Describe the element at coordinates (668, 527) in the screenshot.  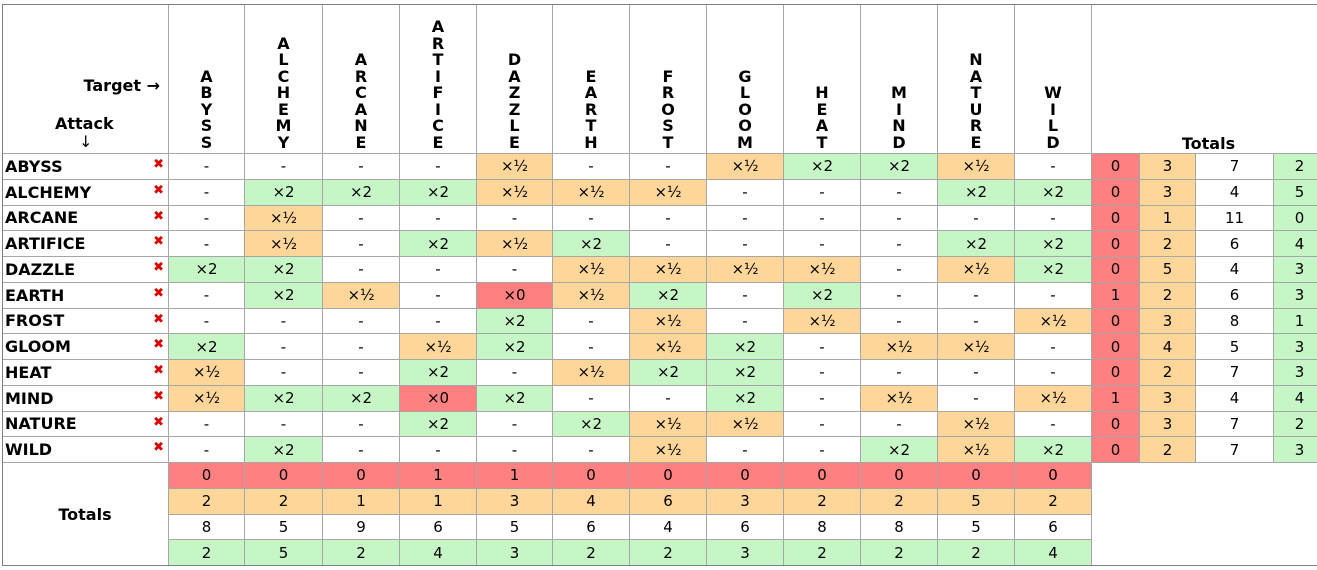
I see `column-total-cell: 4` at that location.